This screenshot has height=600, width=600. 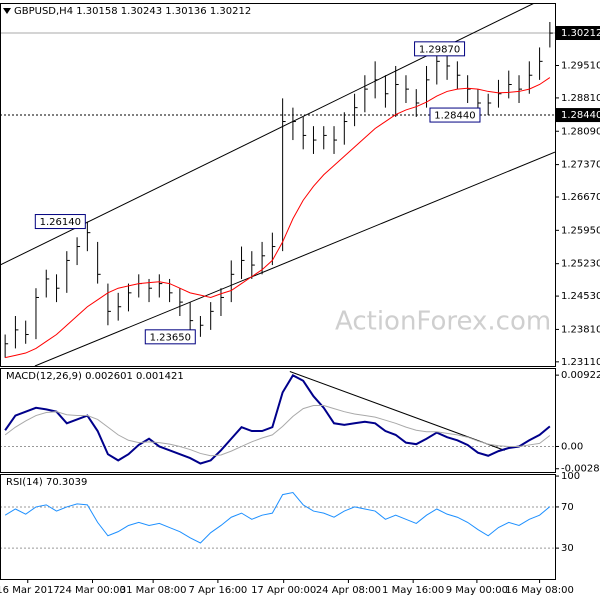 I want to click on y-tick-label: 1.25230, so click(x=580, y=264).